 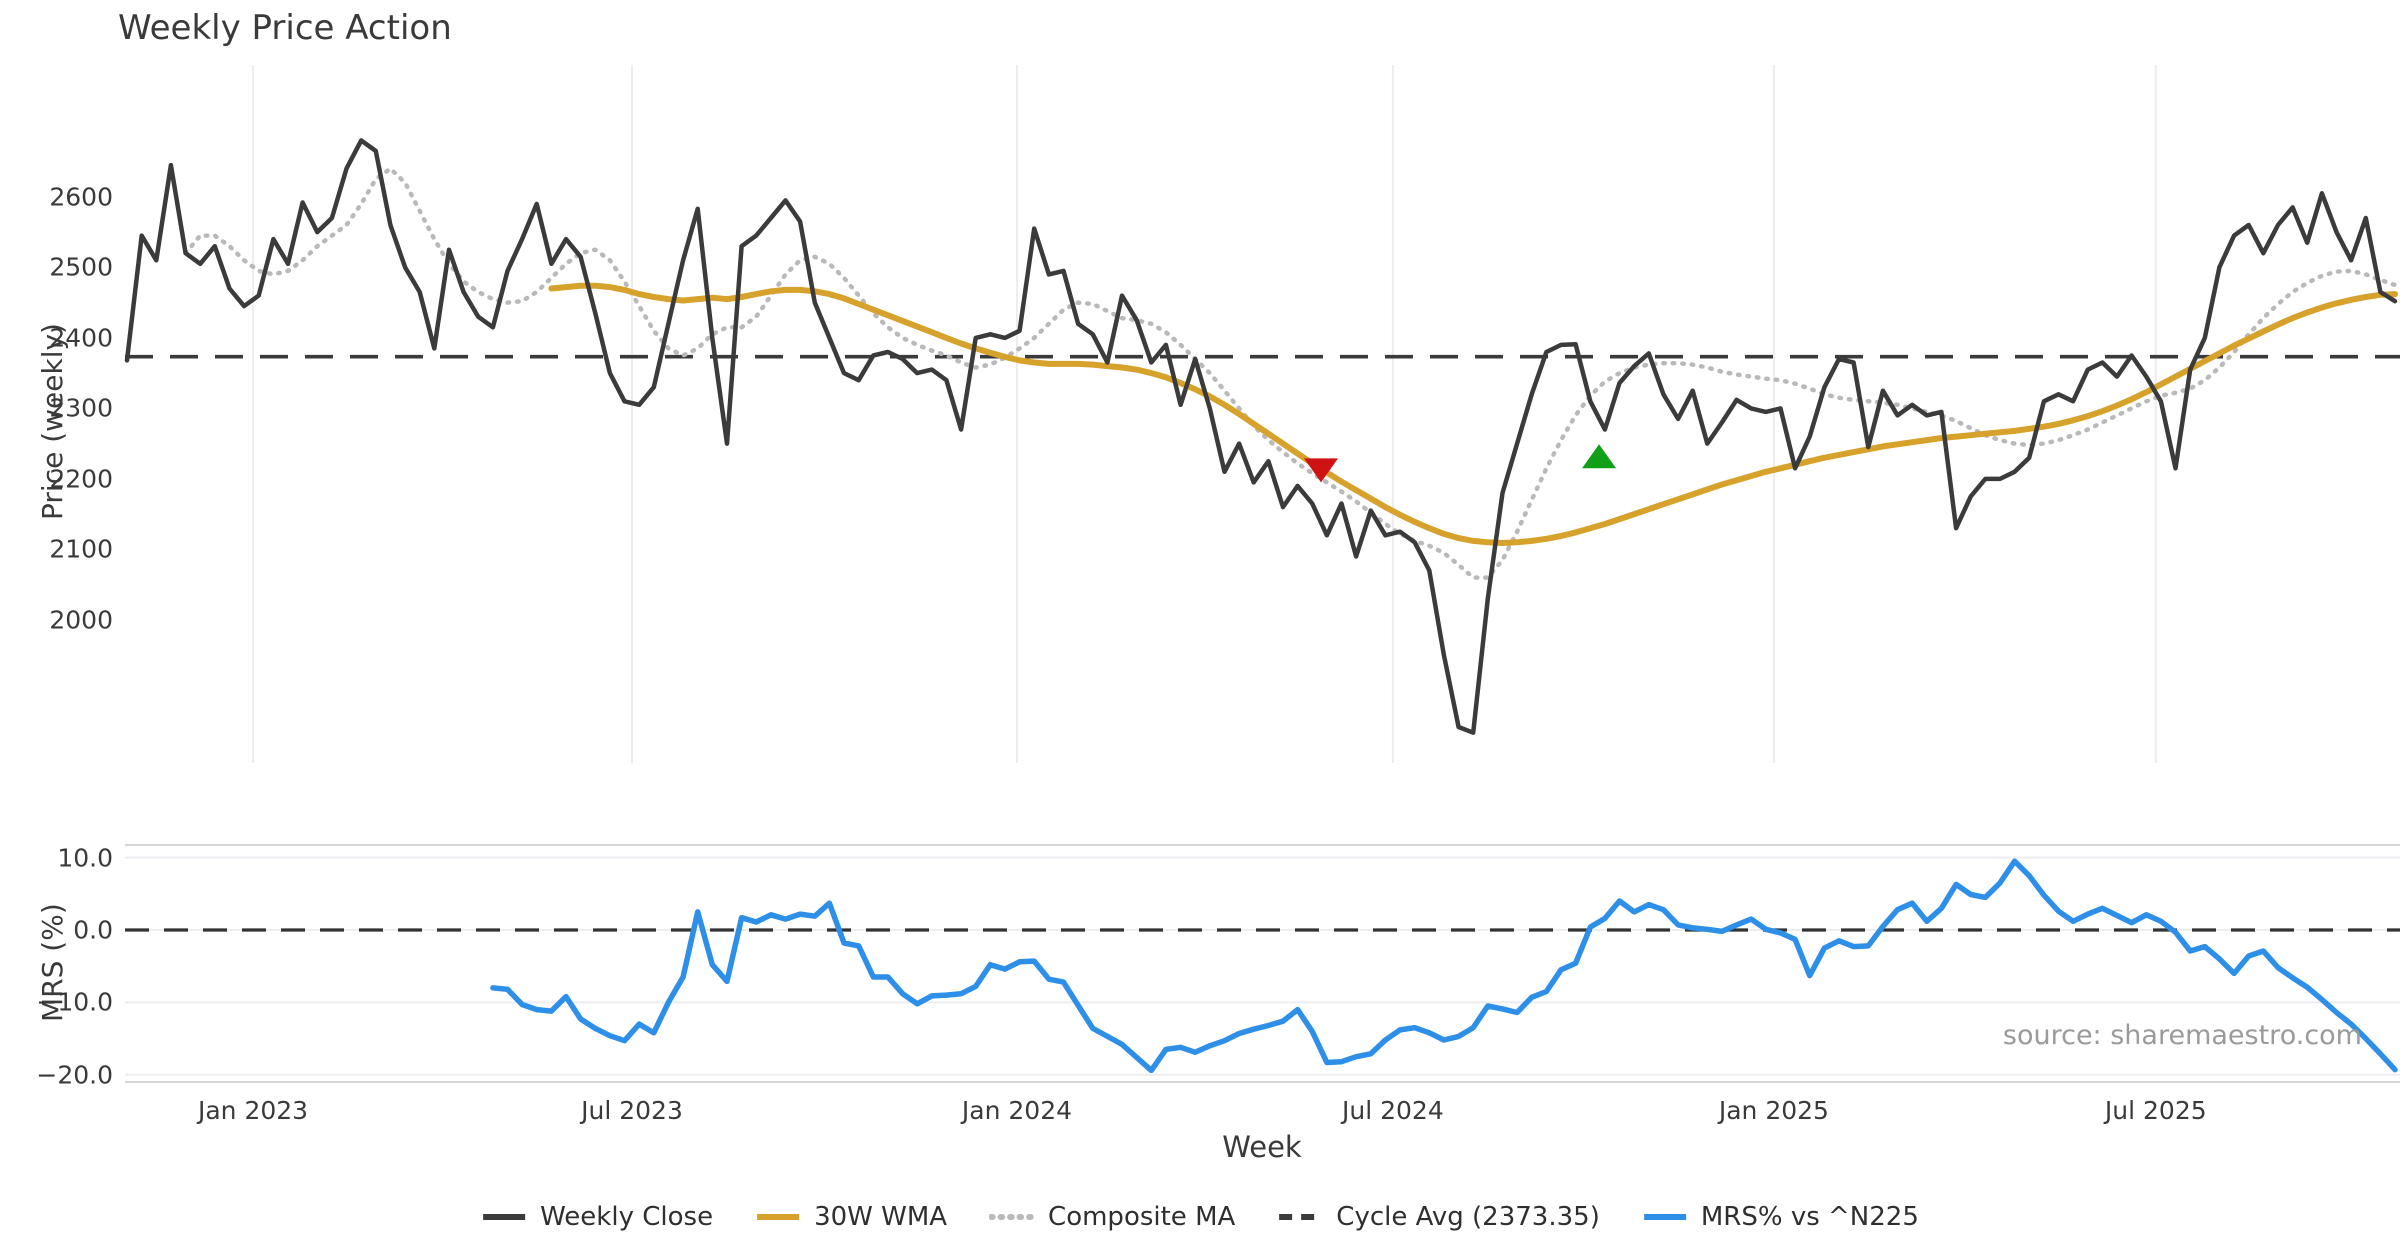 I want to click on week-tick-label: Jul 2024, so click(x=1392, y=1110).